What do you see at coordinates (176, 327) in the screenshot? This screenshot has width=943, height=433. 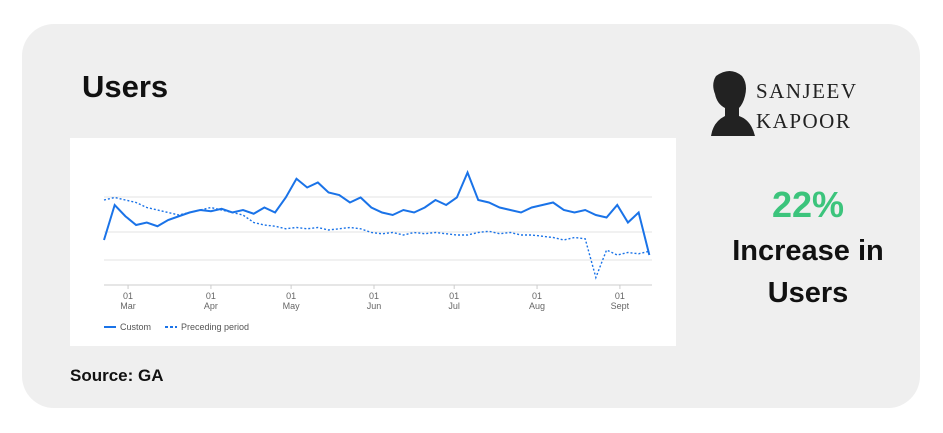 I see `legend: Custom Preceding period` at bounding box center [176, 327].